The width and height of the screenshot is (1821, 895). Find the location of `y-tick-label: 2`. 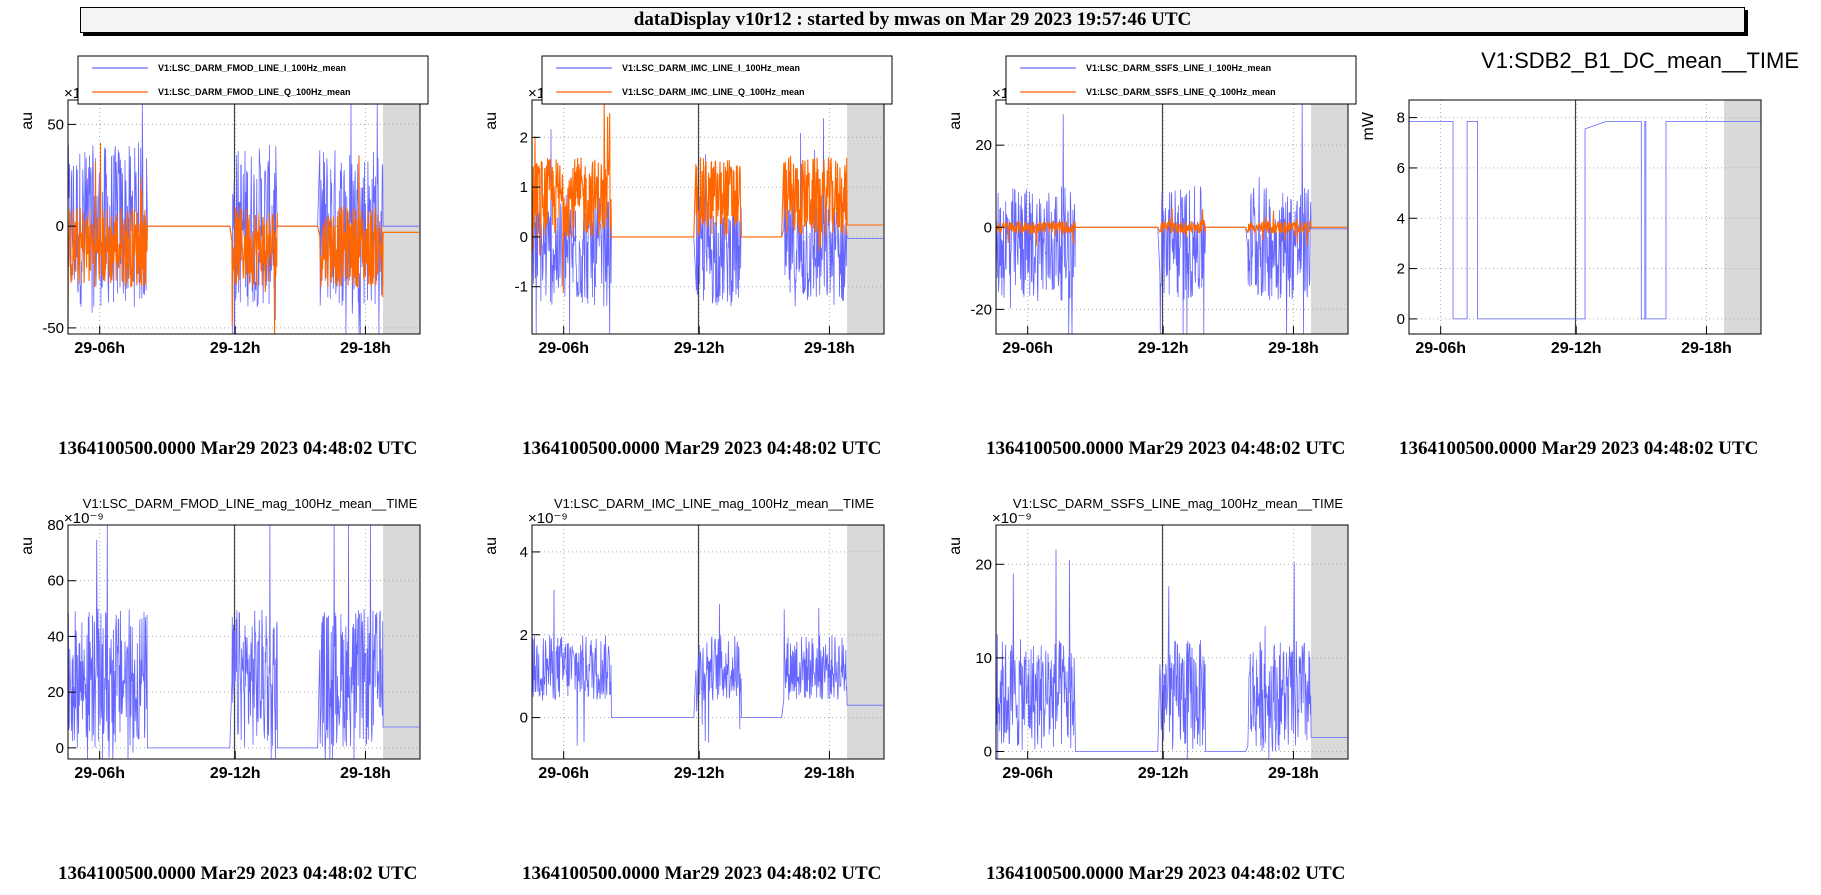

y-tick-label: 2 is located at coordinates (524, 137).